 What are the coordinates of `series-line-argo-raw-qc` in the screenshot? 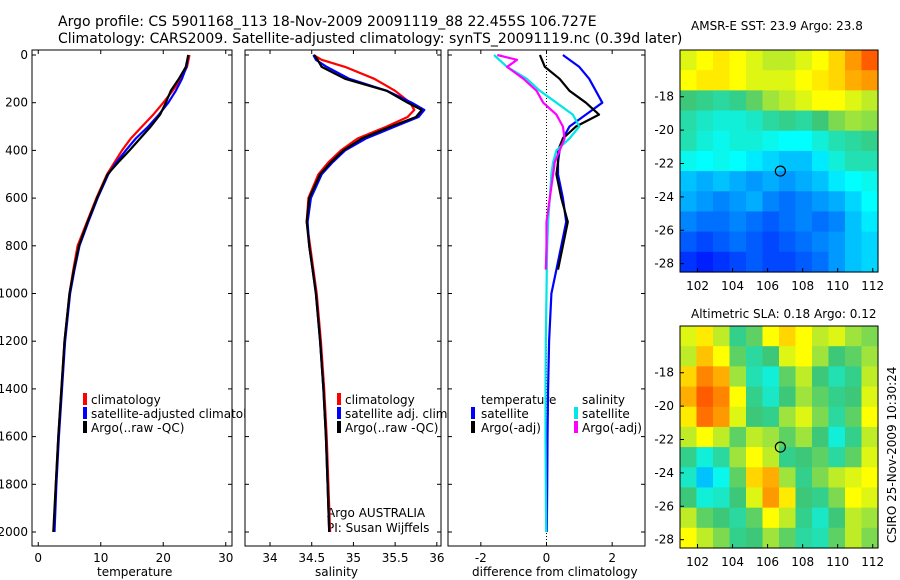 It's located at (121, 293).